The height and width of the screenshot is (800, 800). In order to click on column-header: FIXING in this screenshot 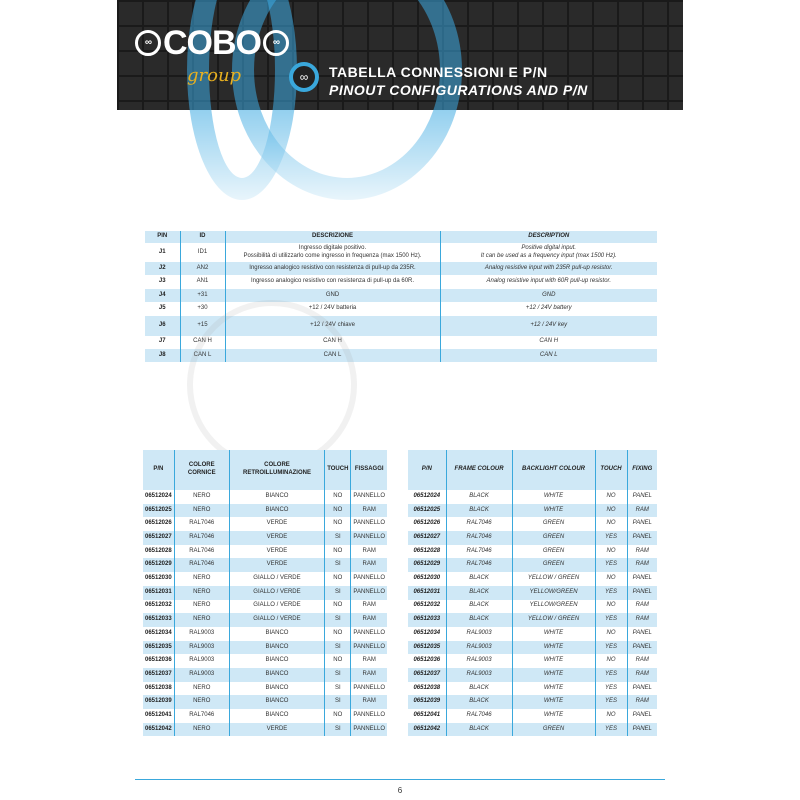, I will do `click(641, 470)`.